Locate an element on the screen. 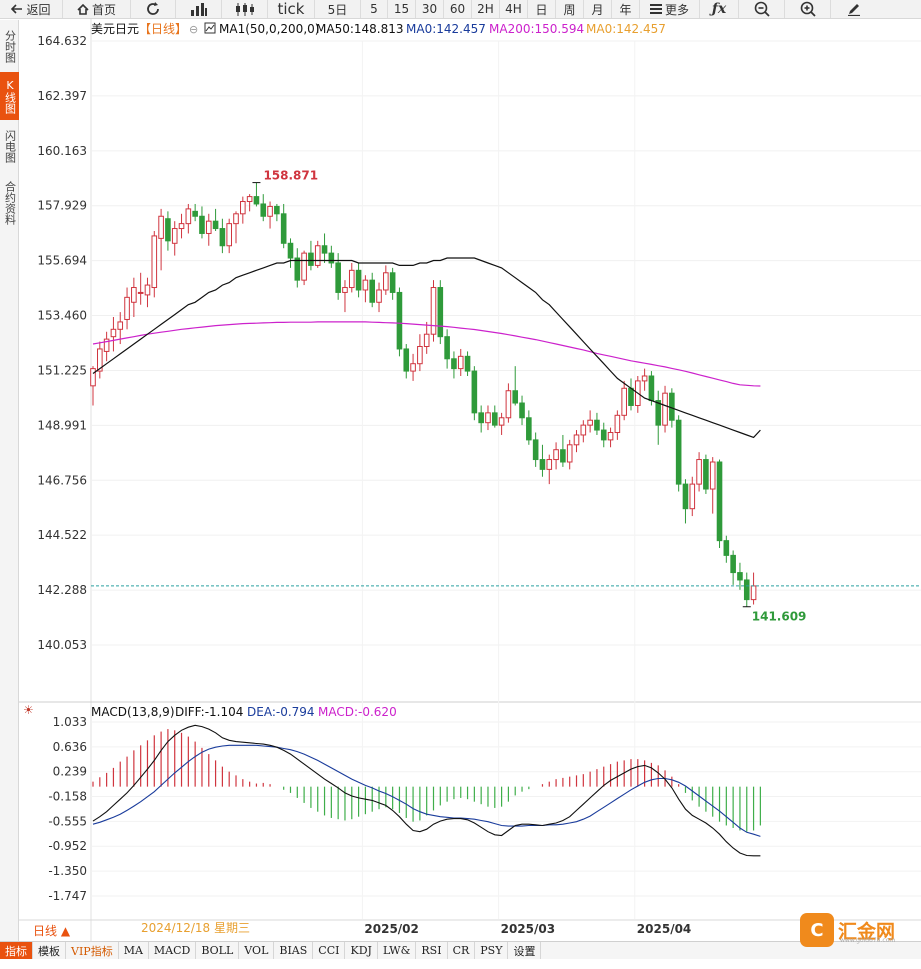 The height and width of the screenshot is (969, 921). tab-rsi: RSI is located at coordinates (432, 950).